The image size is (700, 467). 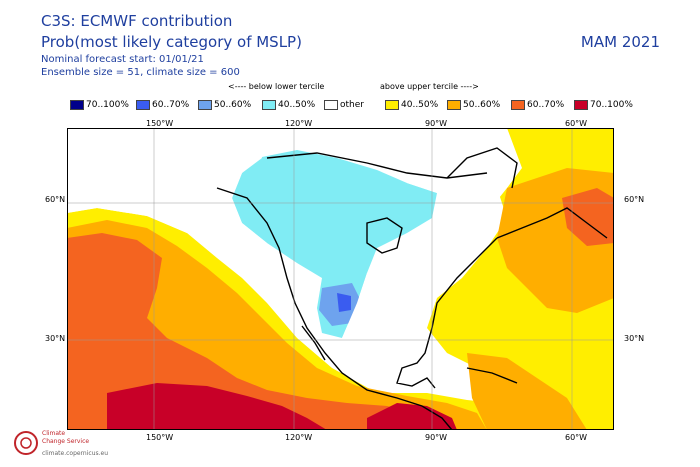 What do you see at coordinates (482, 168) in the screenshot?
I see `coast-greenland` at bounding box center [482, 168].